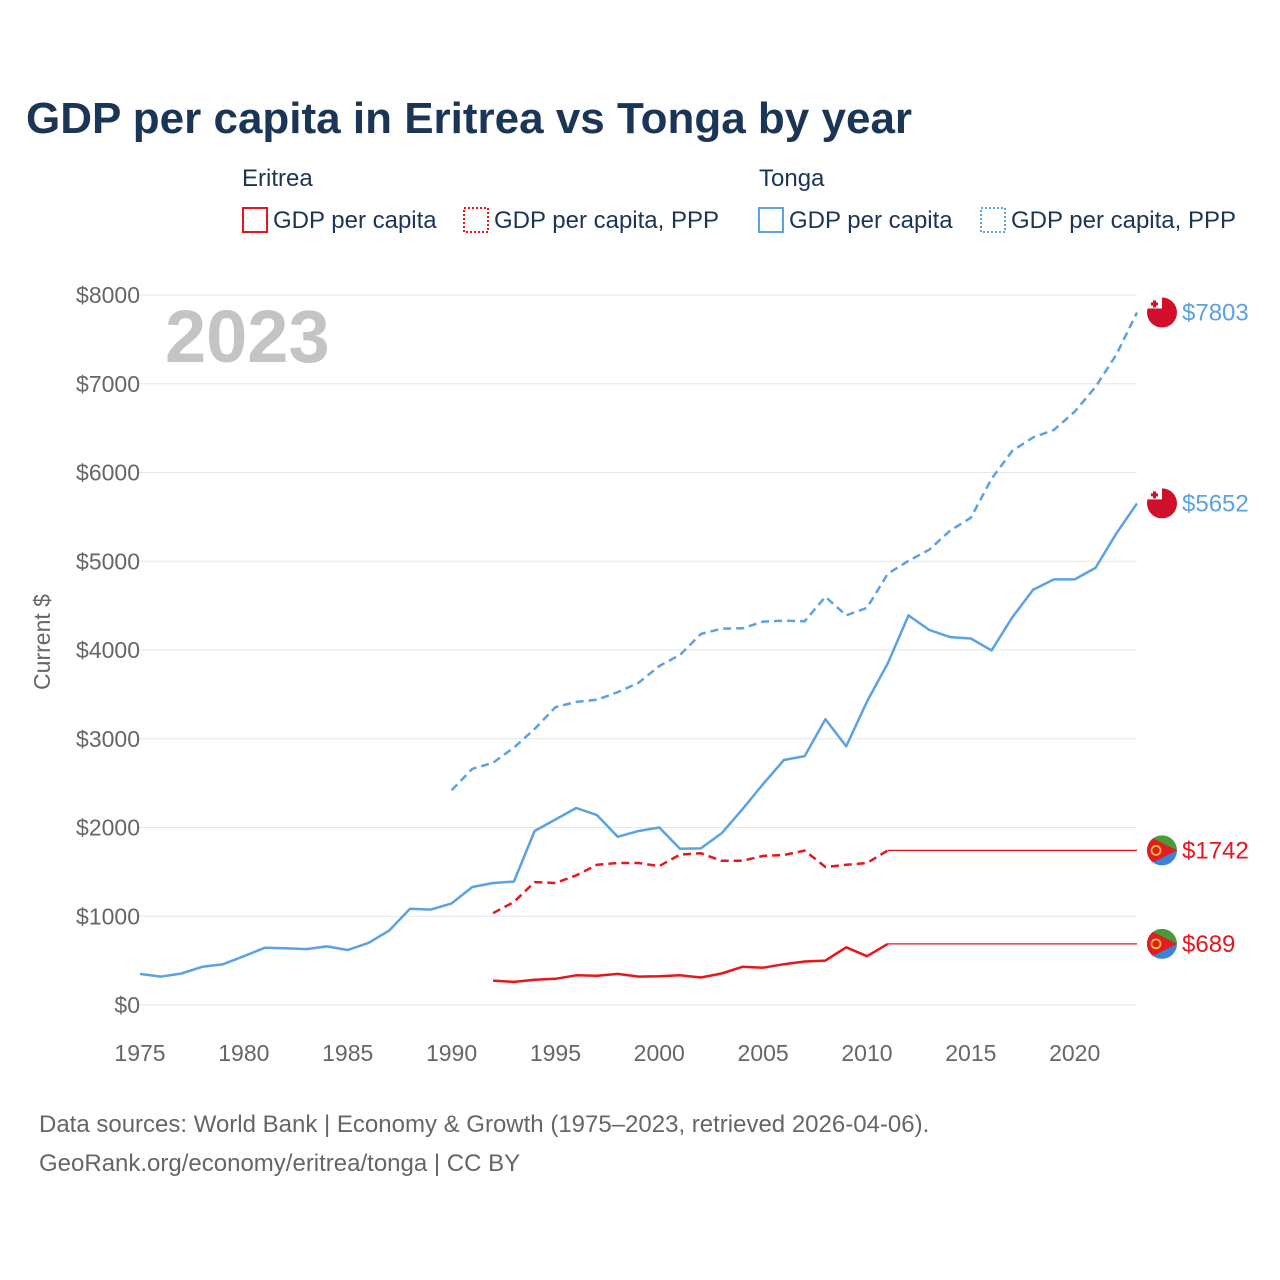 This screenshot has width=1280, height=1280. What do you see at coordinates (108, 828) in the screenshot?
I see `y-tick-label: $2000` at bounding box center [108, 828].